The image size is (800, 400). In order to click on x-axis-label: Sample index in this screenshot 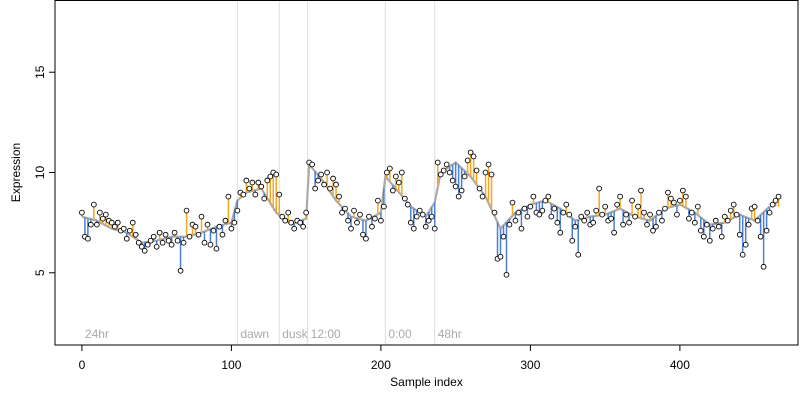, I will do `click(426, 382)`.